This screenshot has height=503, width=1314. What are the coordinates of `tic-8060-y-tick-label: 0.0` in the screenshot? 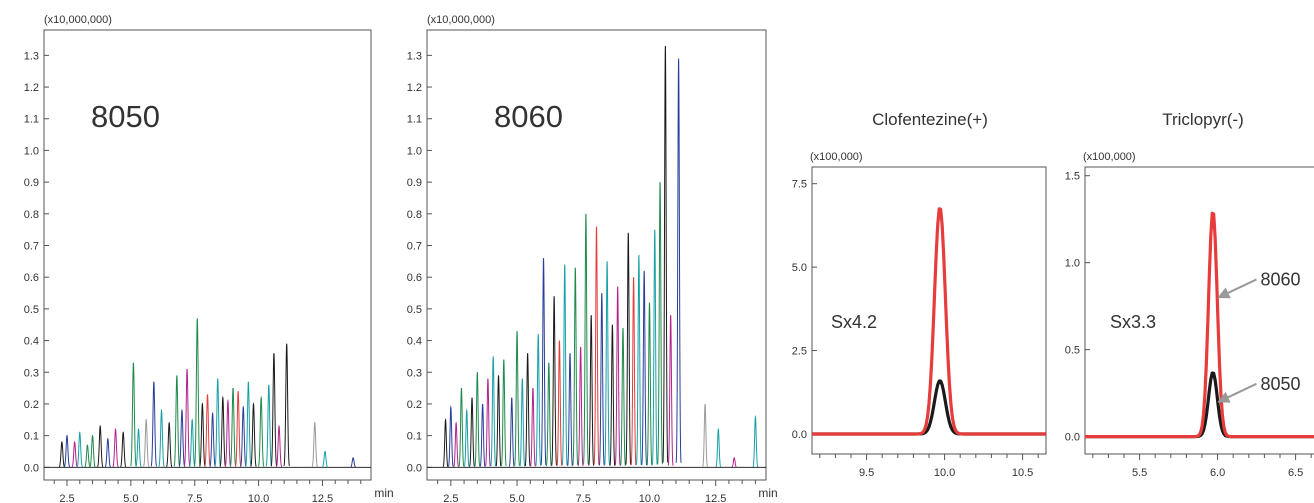 It's located at (414, 468).